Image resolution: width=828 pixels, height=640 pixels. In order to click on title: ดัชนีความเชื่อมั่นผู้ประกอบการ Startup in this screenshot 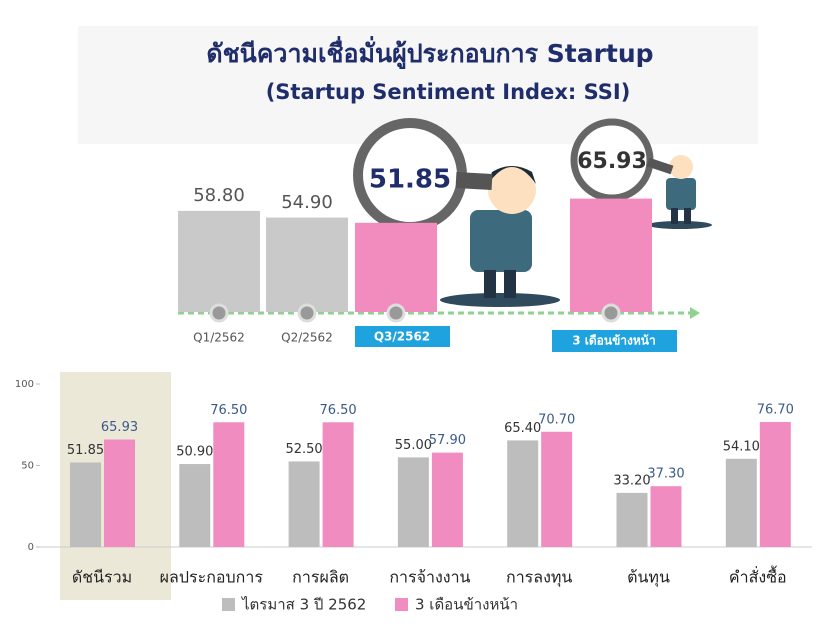, I will do `click(429, 53)`.